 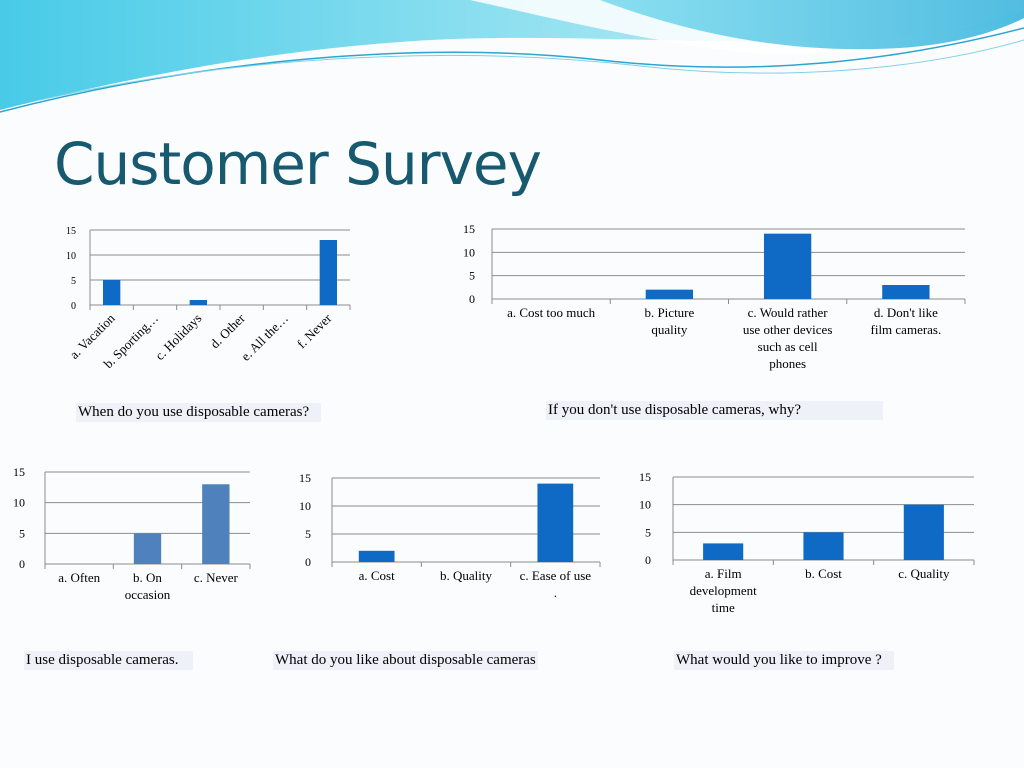 What do you see at coordinates (199, 412) in the screenshot?
I see `caption-when-use: When do you use disposable cameras?` at bounding box center [199, 412].